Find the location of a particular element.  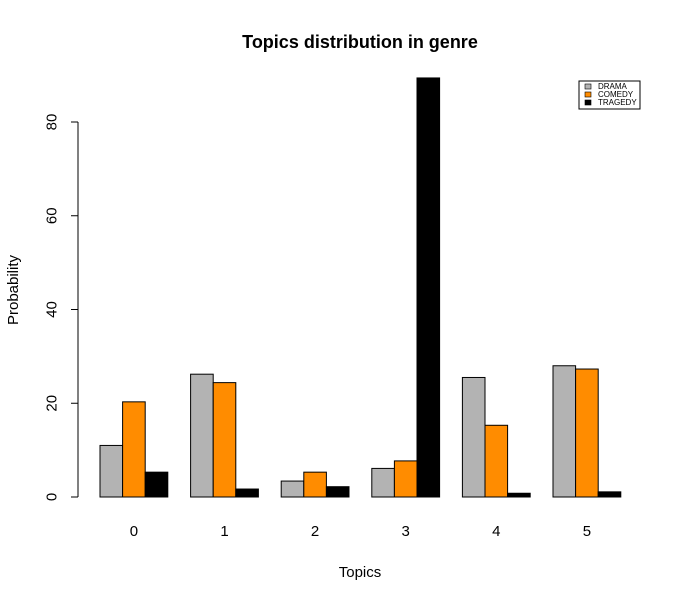

y-tick-label: 80 is located at coordinates (52, 122).